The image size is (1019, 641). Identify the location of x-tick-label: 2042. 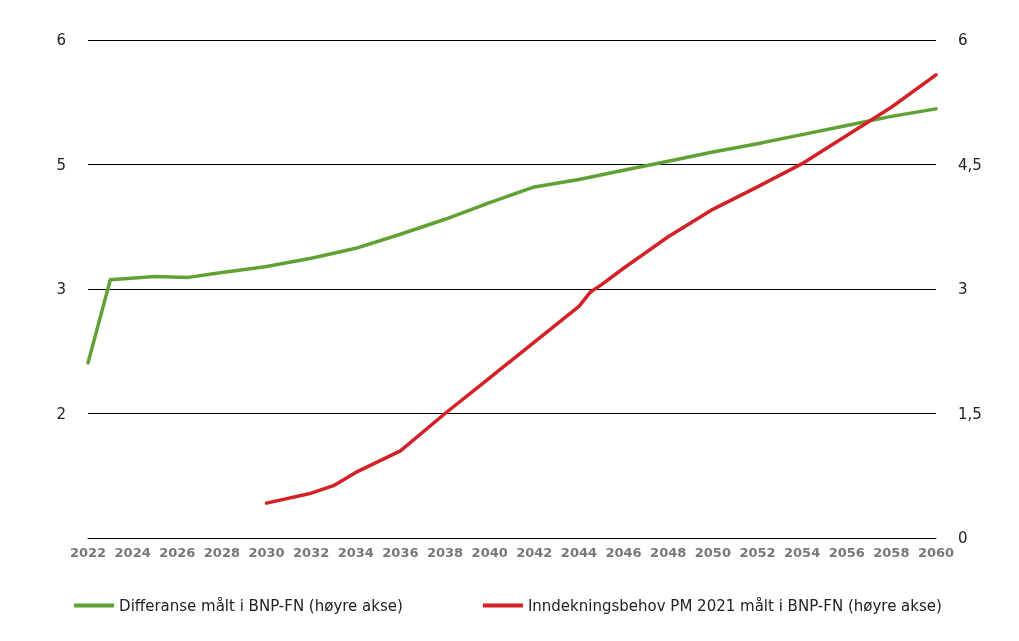
(534, 552).